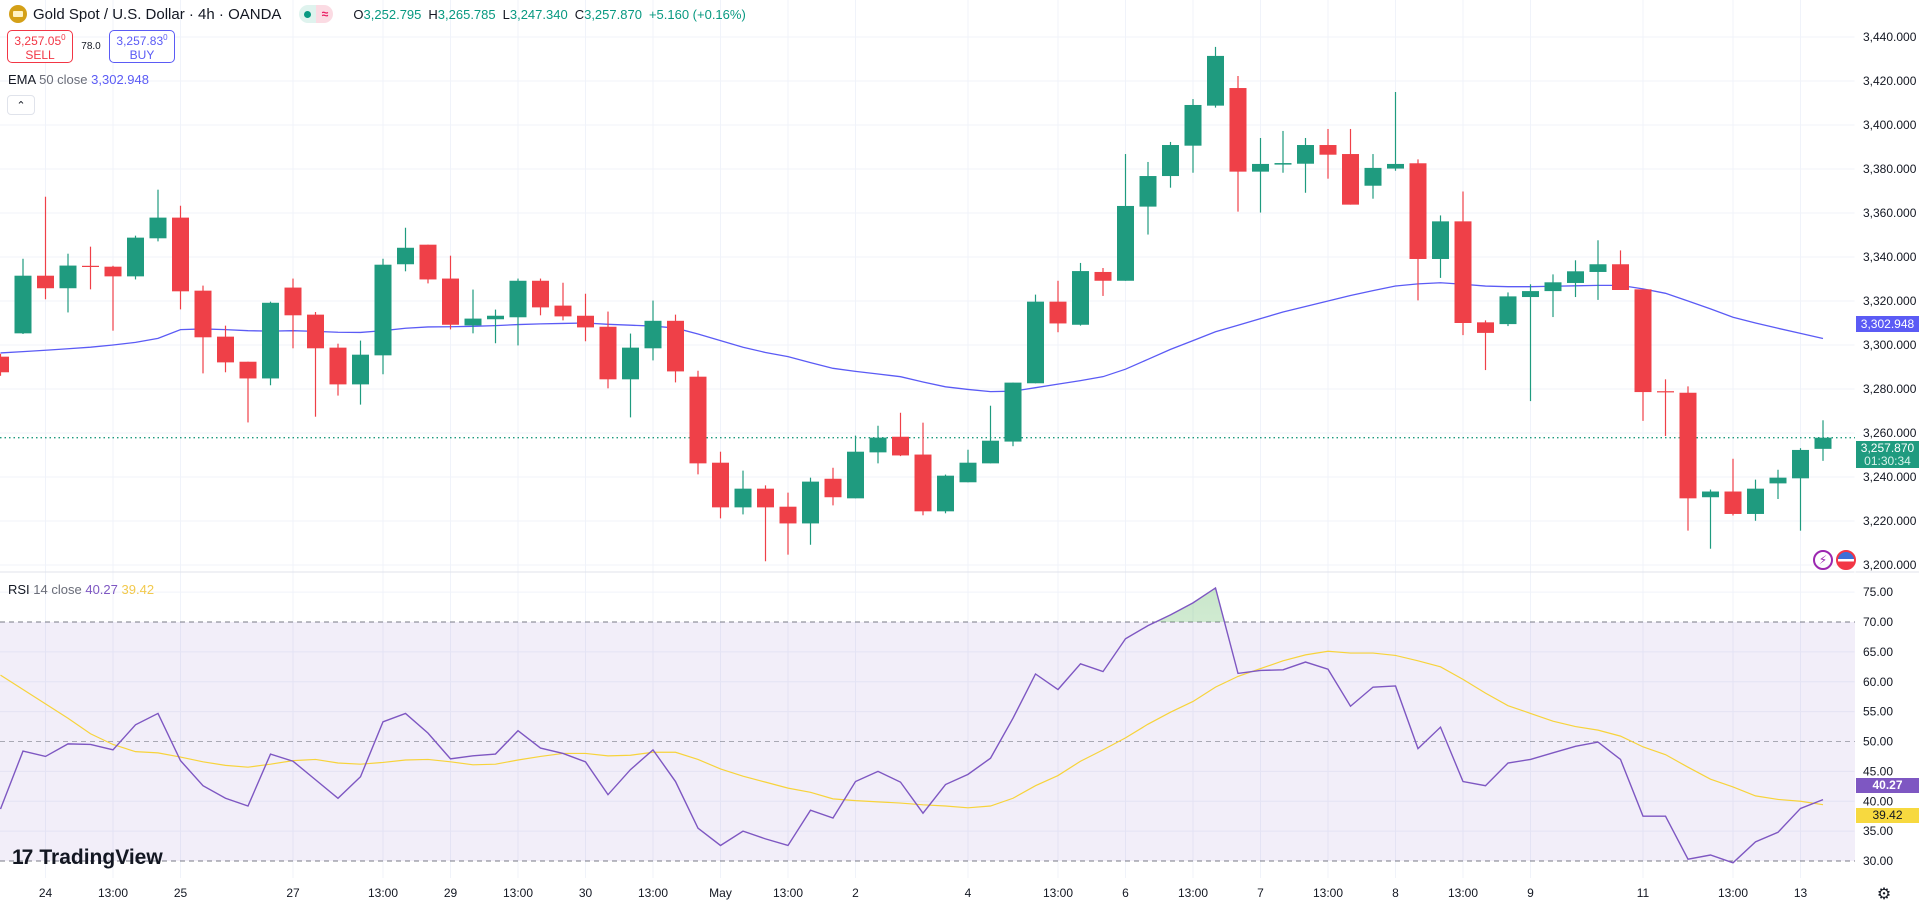  Describe the element at coordinates (1823, 560) in the screenshot. I see `lightning-event-icon: ⚡` at that location.